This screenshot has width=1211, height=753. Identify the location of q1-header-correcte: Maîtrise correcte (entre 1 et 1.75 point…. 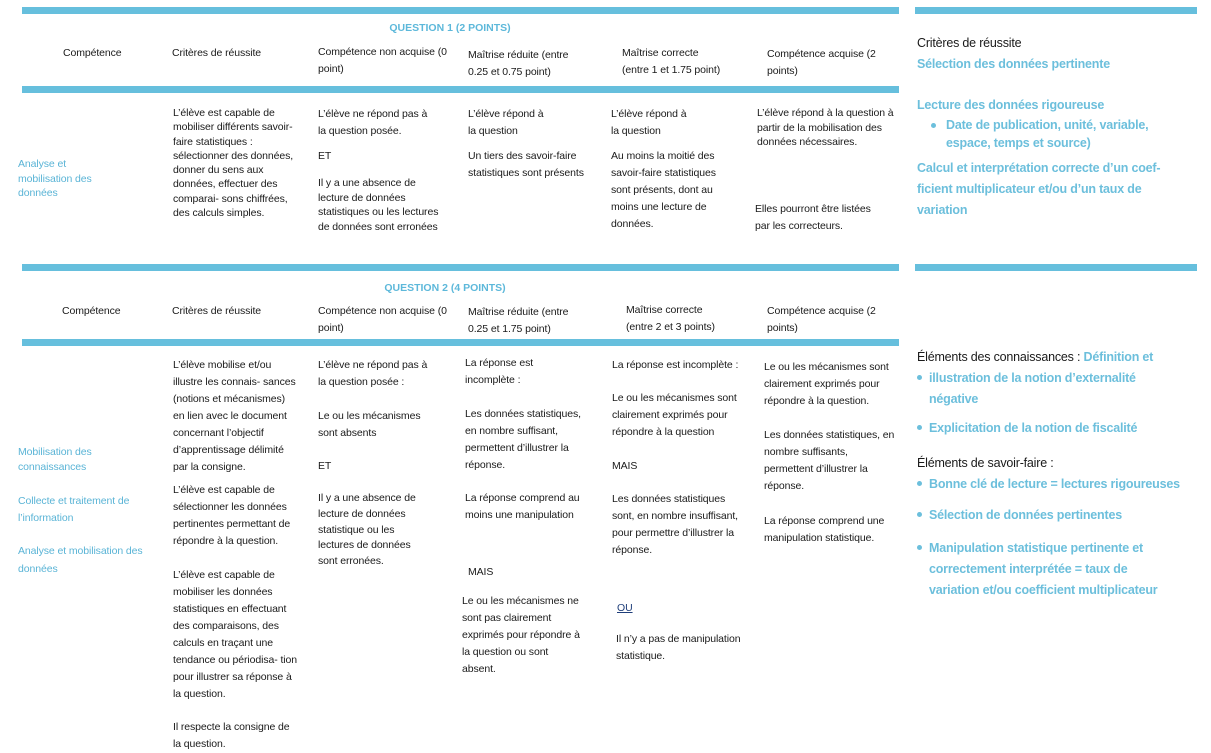
(671, 61).